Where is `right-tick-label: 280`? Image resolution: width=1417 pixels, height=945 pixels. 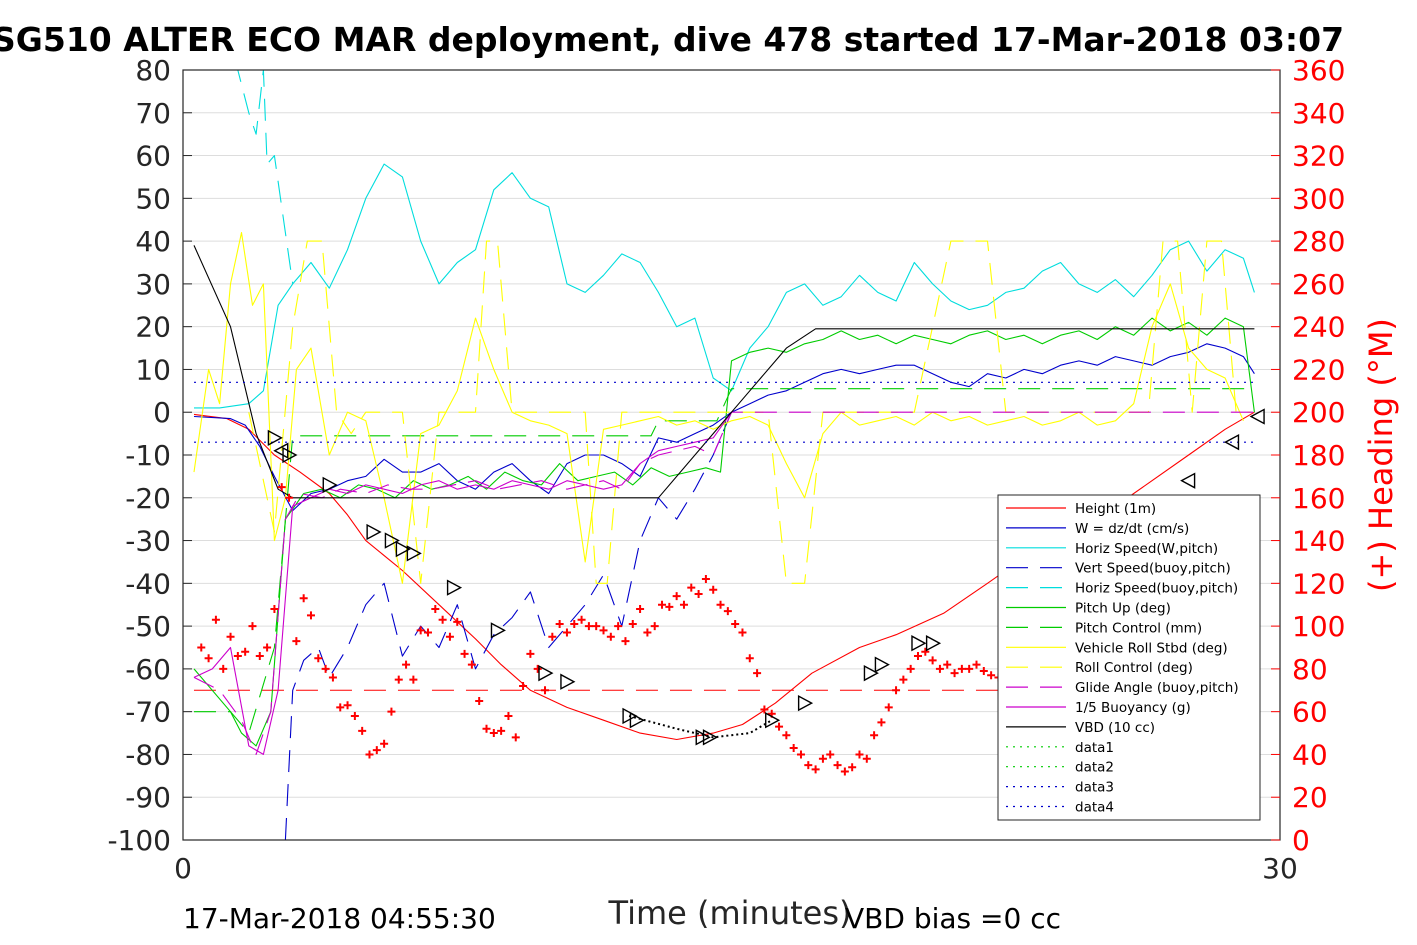 right-tick-label: 280 is located at coordinates (1318, 241).